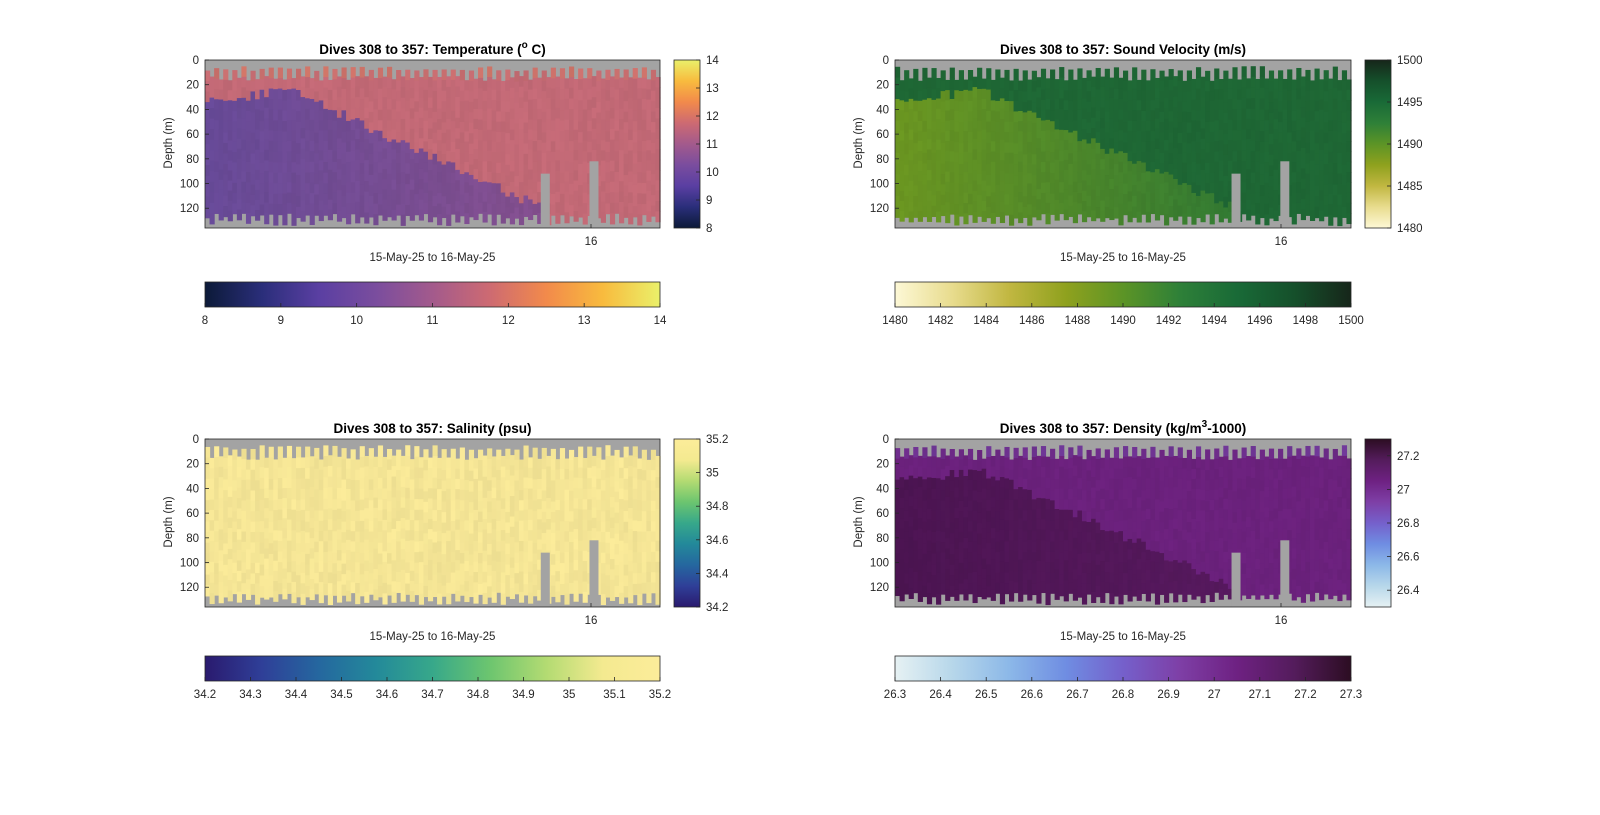  Describe the element at coordinates (545, 579) in the screenshot. I see `missing-data-spike` at that location.